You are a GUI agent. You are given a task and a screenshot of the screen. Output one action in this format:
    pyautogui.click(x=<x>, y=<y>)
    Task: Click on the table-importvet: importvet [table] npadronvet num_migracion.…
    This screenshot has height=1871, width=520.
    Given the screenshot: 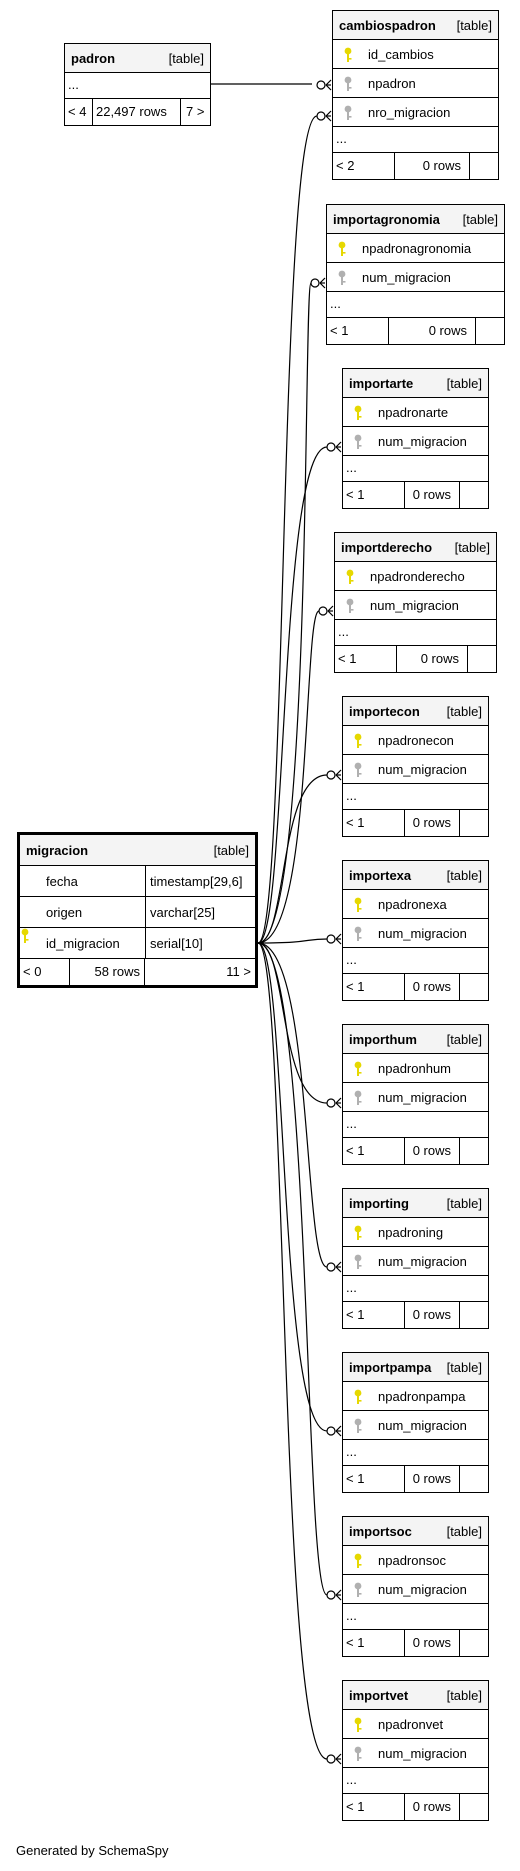 What is the action you would take?
    pyautogui.click(x=415, y=1750)
    